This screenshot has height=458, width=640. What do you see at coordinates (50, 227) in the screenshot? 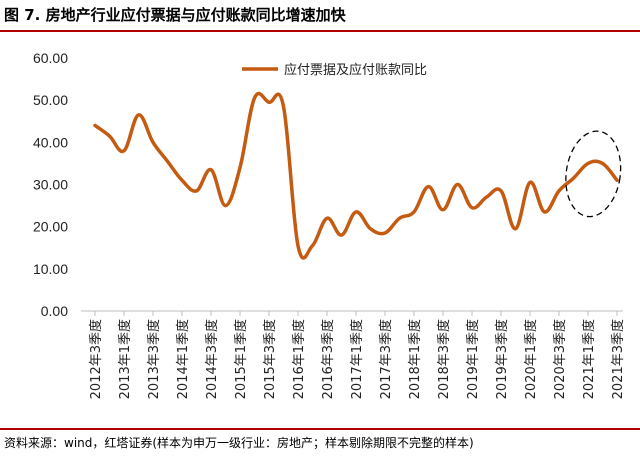
I see `y-tick-label: 20.00` at bounding box center [50, 227].